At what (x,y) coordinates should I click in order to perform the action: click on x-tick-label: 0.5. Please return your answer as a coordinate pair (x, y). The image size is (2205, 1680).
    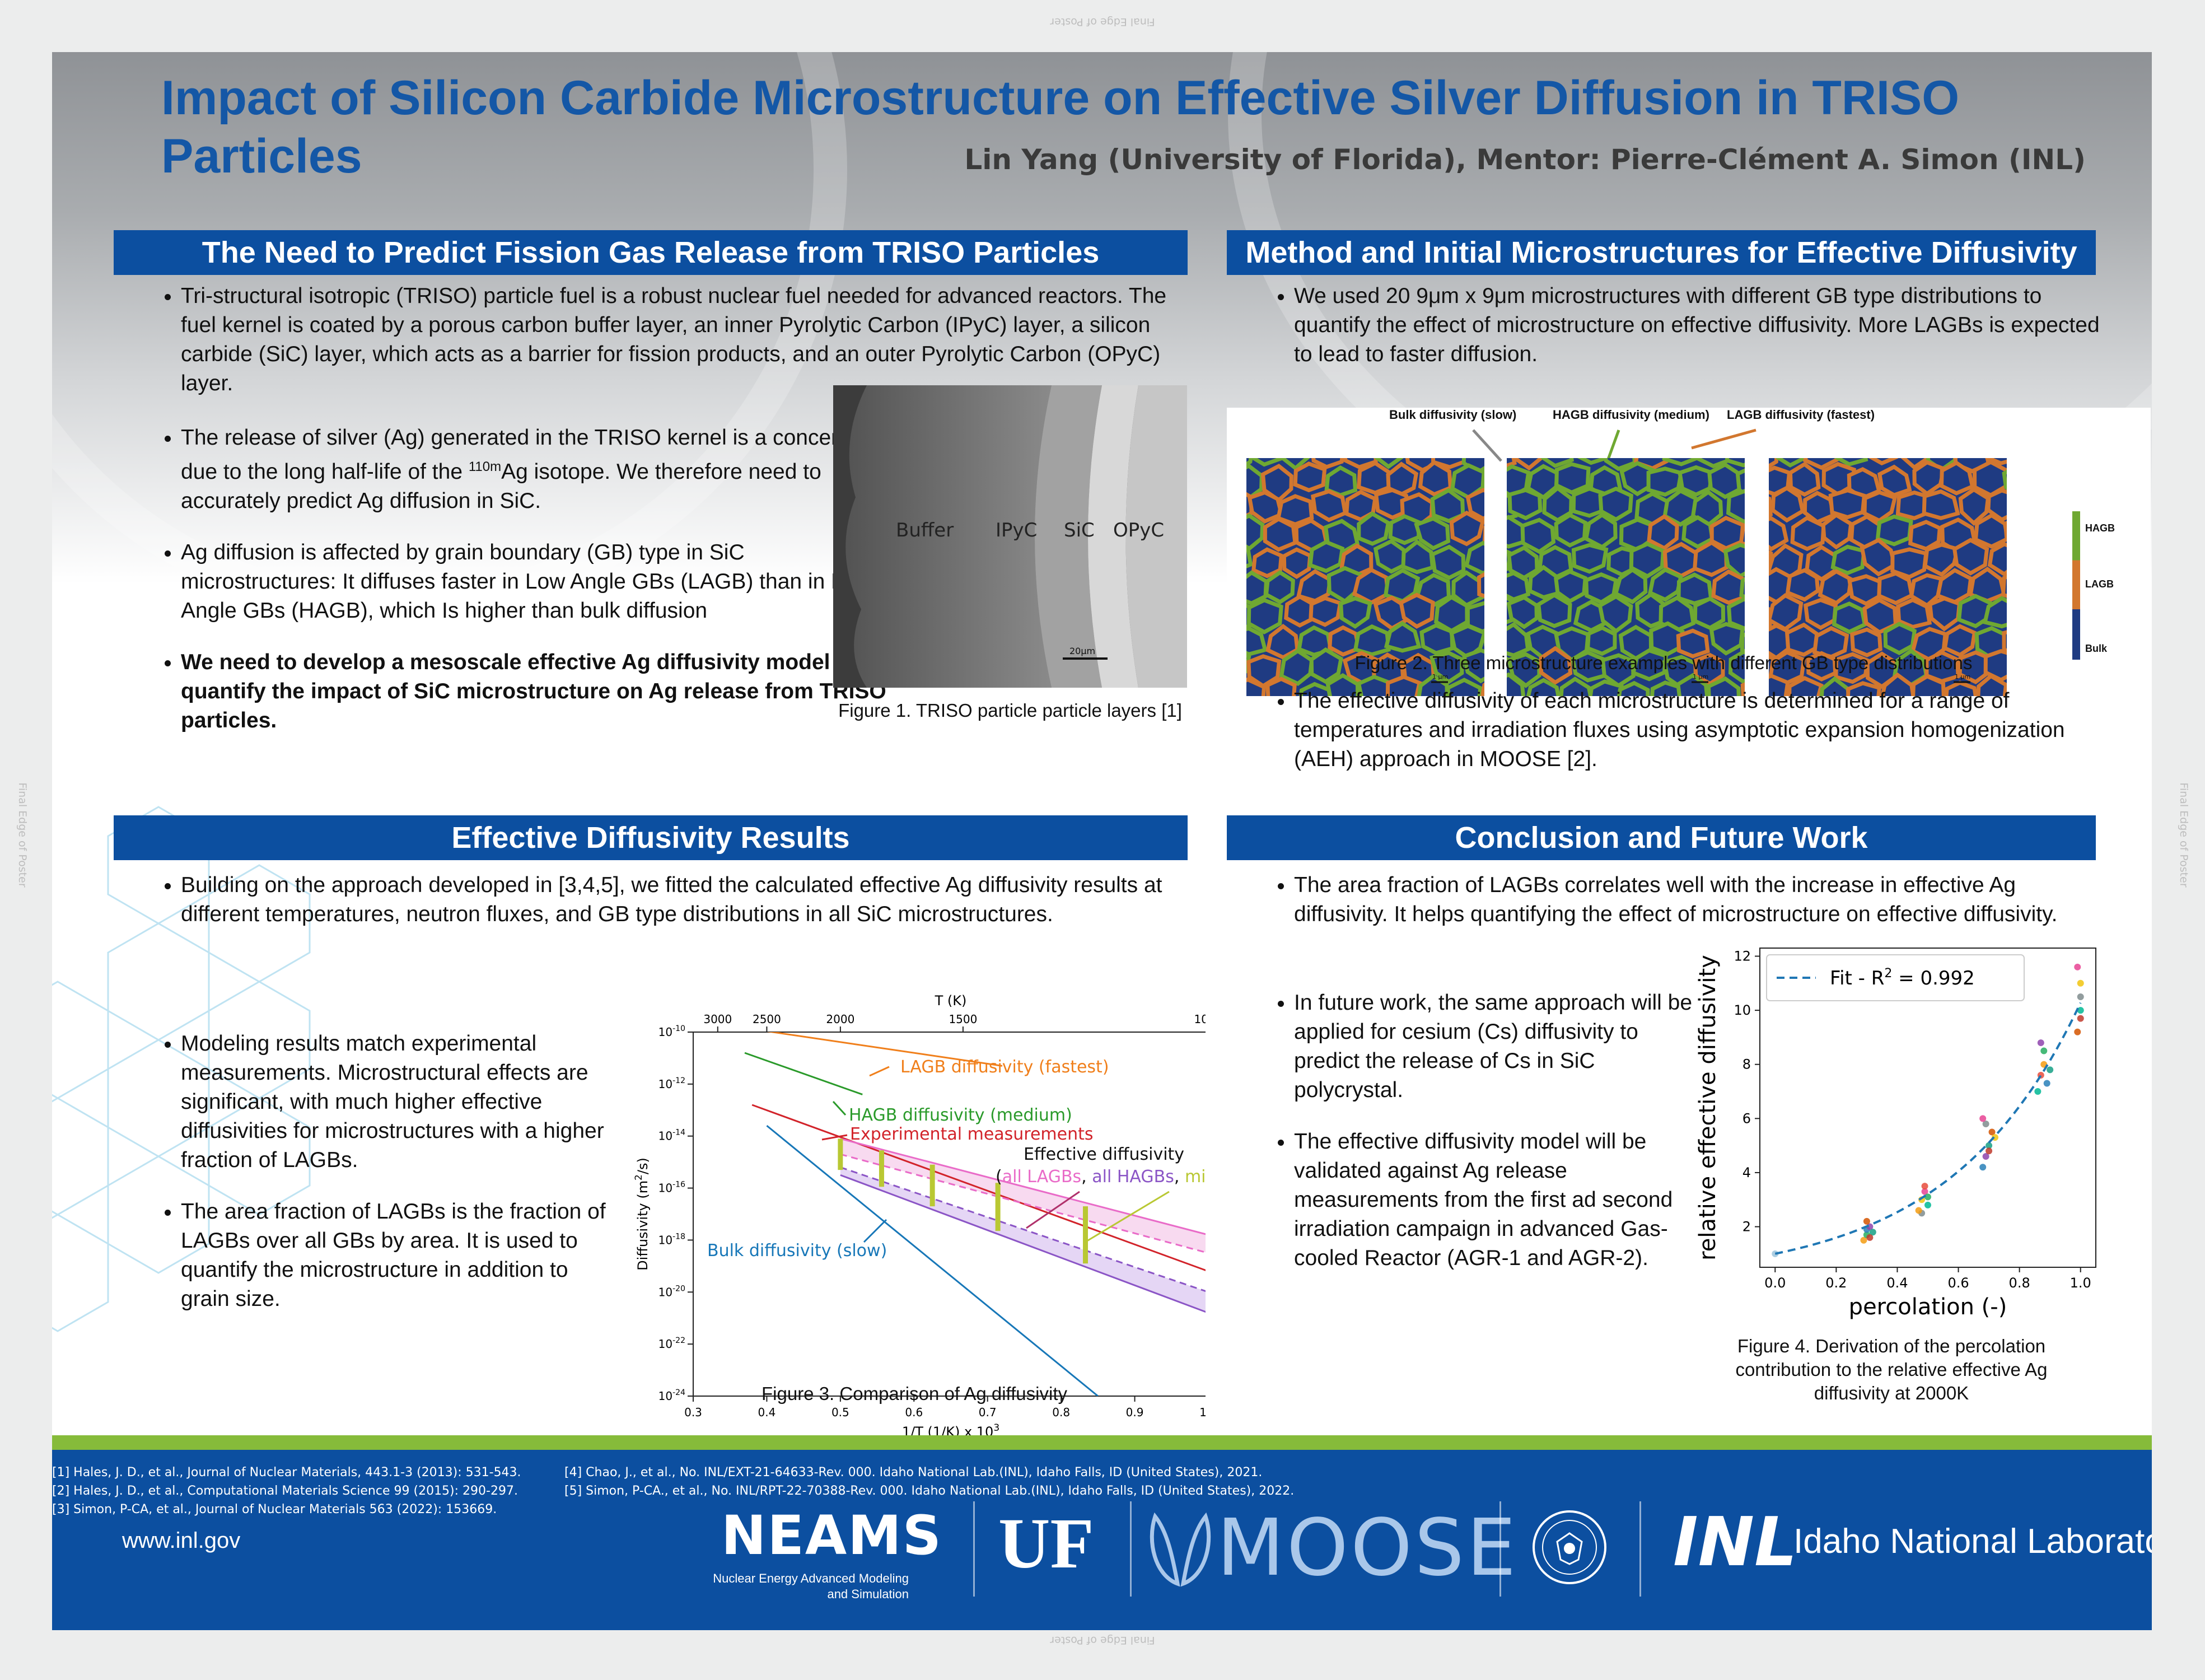
    Looking at the image, I should click on (840, 1413).